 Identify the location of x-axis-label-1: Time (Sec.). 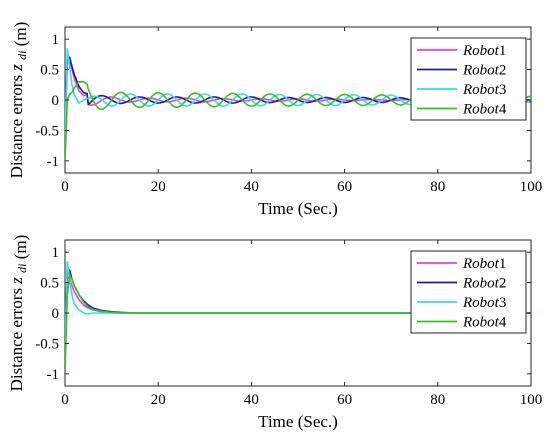
(298, 208).